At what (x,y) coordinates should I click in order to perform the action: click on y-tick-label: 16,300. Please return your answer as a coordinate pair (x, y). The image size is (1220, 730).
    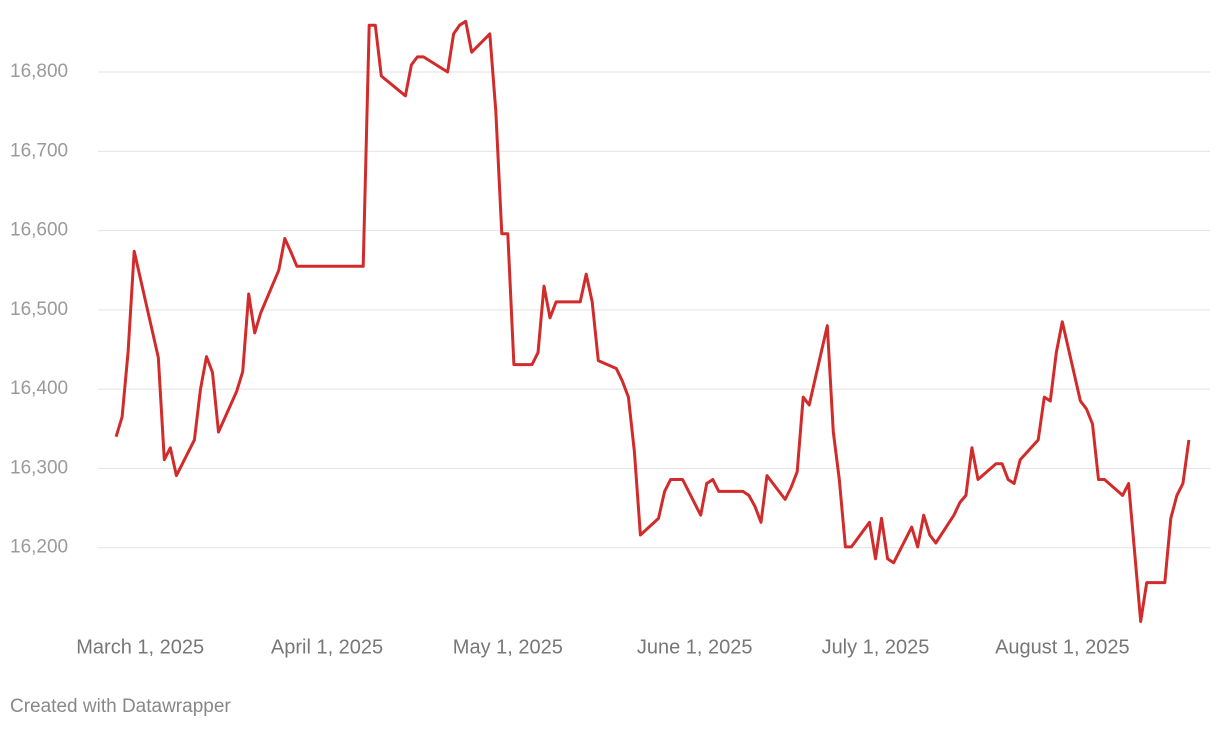
    Looking at the image, I should click on (39, 467).